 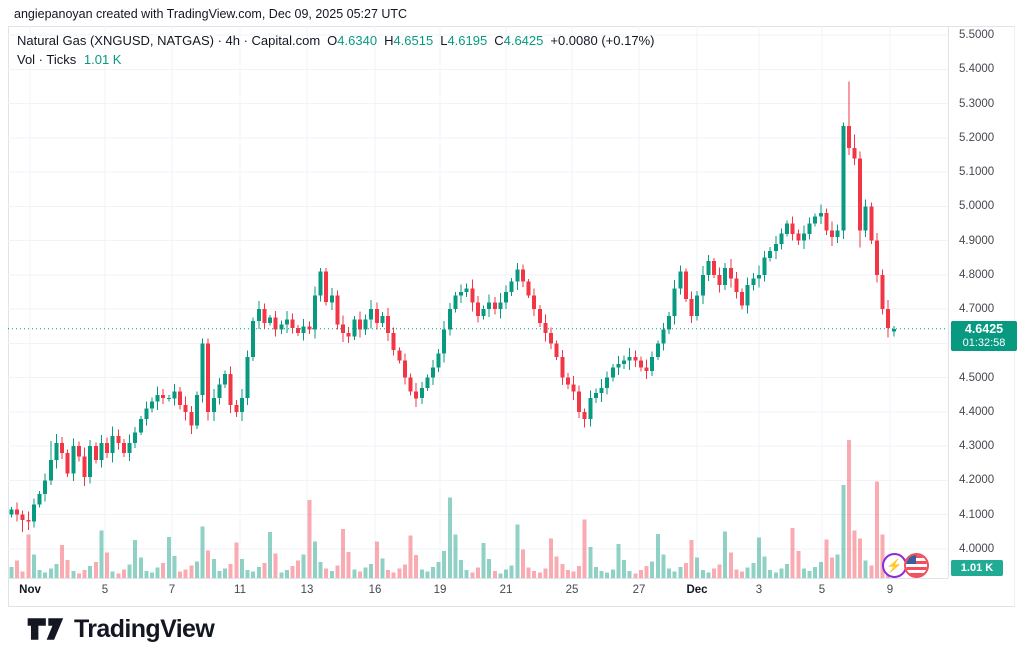 I want to click on tradingview-brand-text: TradingView, so click(x=144, y=628).